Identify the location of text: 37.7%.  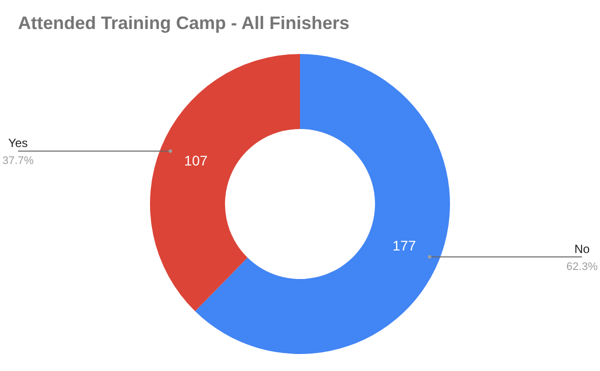
(18, 161).